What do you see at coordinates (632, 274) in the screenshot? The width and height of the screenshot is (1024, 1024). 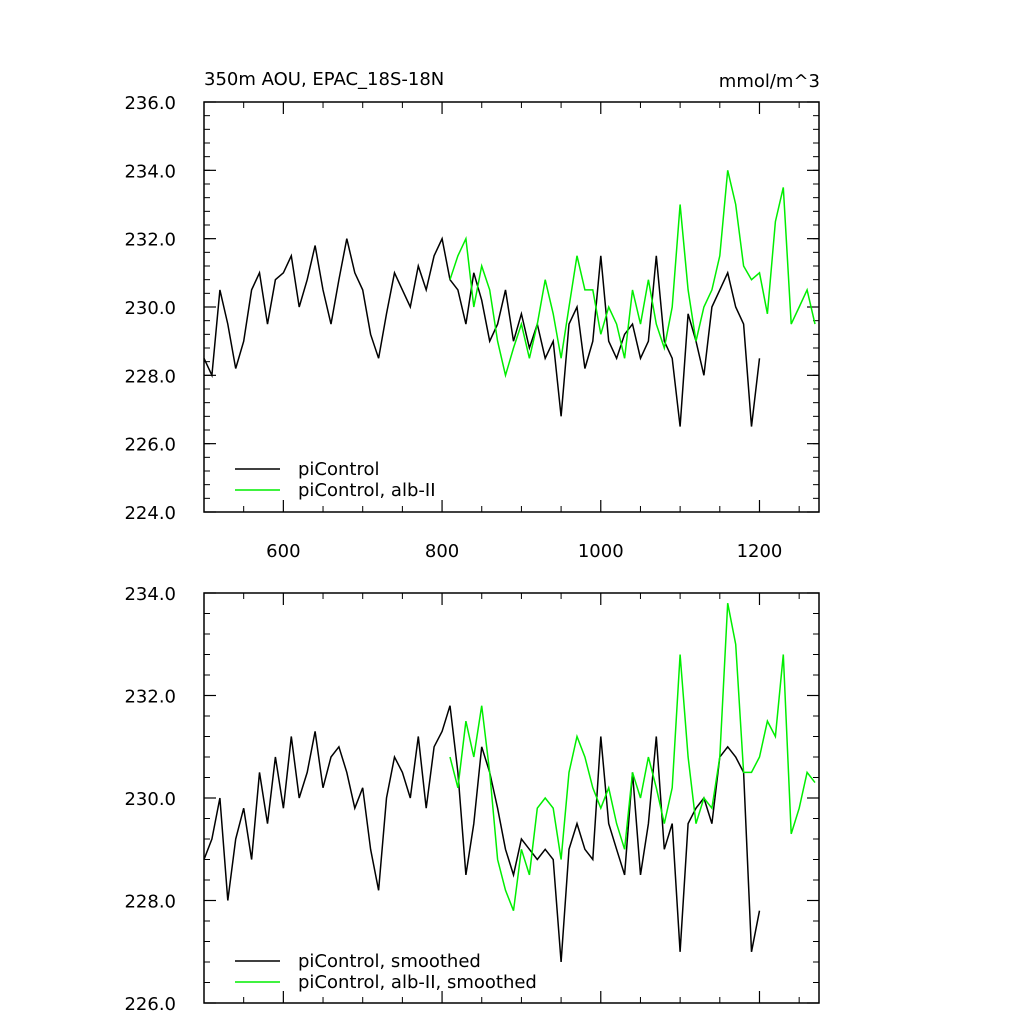 I see `top-series-alb-ii-line` at bounding box center [632, 274].